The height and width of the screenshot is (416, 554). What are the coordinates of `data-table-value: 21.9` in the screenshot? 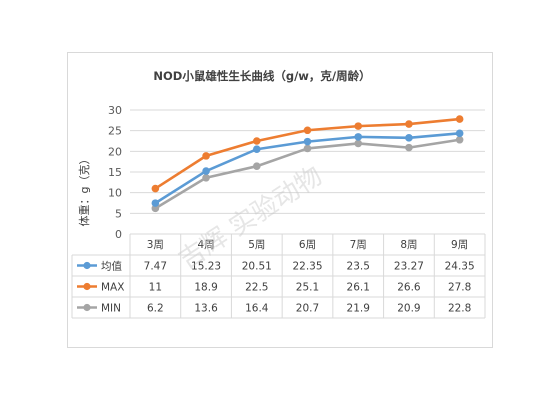 It's located at (358, 309).